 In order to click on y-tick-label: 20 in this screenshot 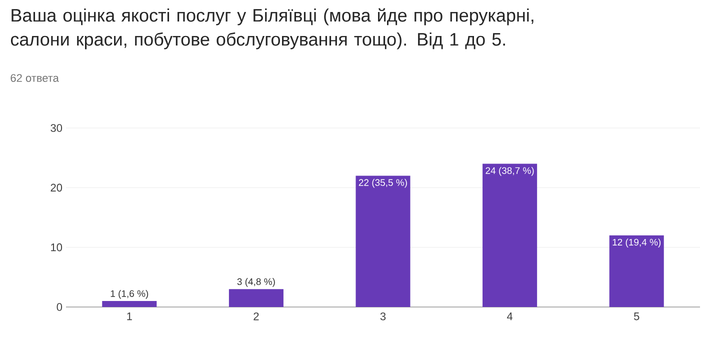, I will do `click(56, 188)`.